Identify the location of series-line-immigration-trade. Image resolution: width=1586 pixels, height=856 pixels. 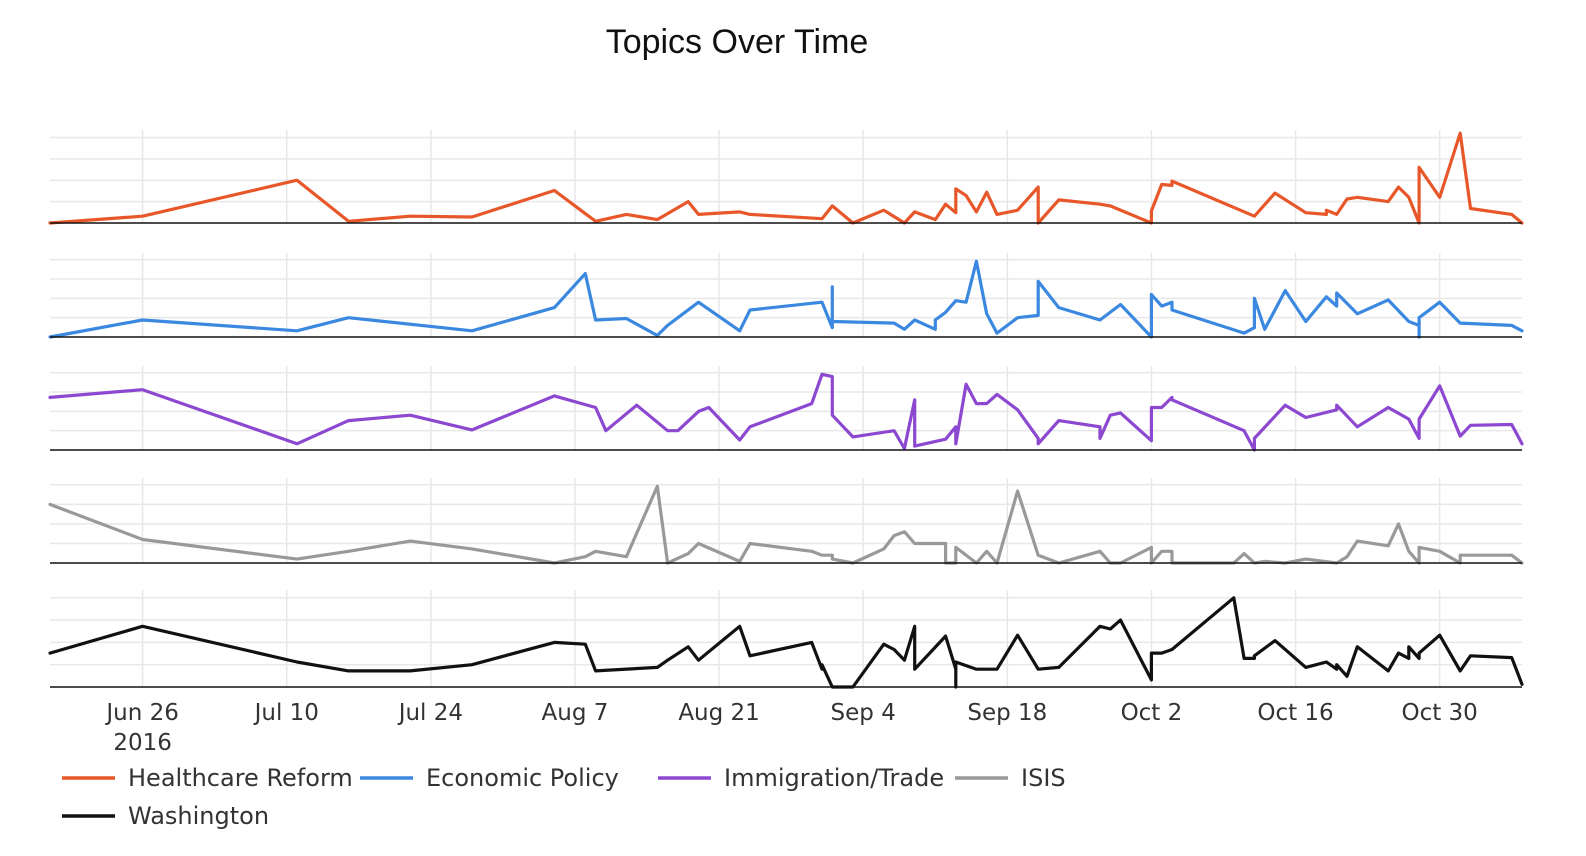
(786, 412).